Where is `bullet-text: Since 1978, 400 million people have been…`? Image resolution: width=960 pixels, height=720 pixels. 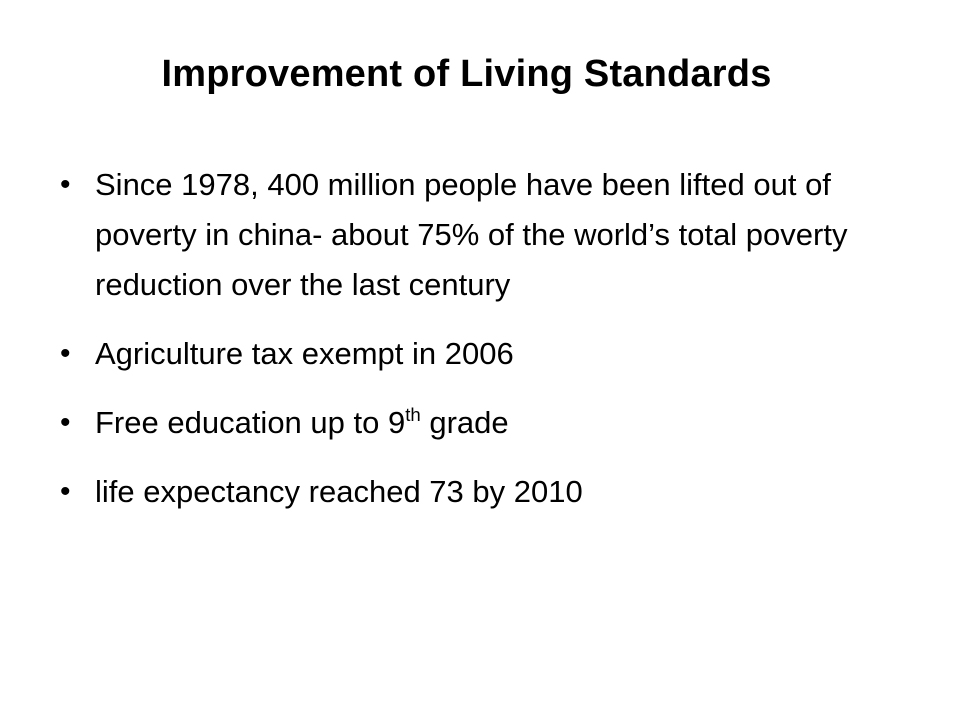
bullet-text: Since 1978, 400 million people have been… is located at coordinates (471, 234).